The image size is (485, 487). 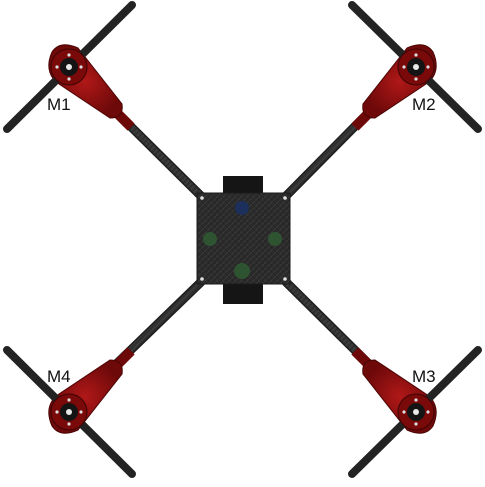 I want to click on motor-hub-m1, so click(x=69, y=67).